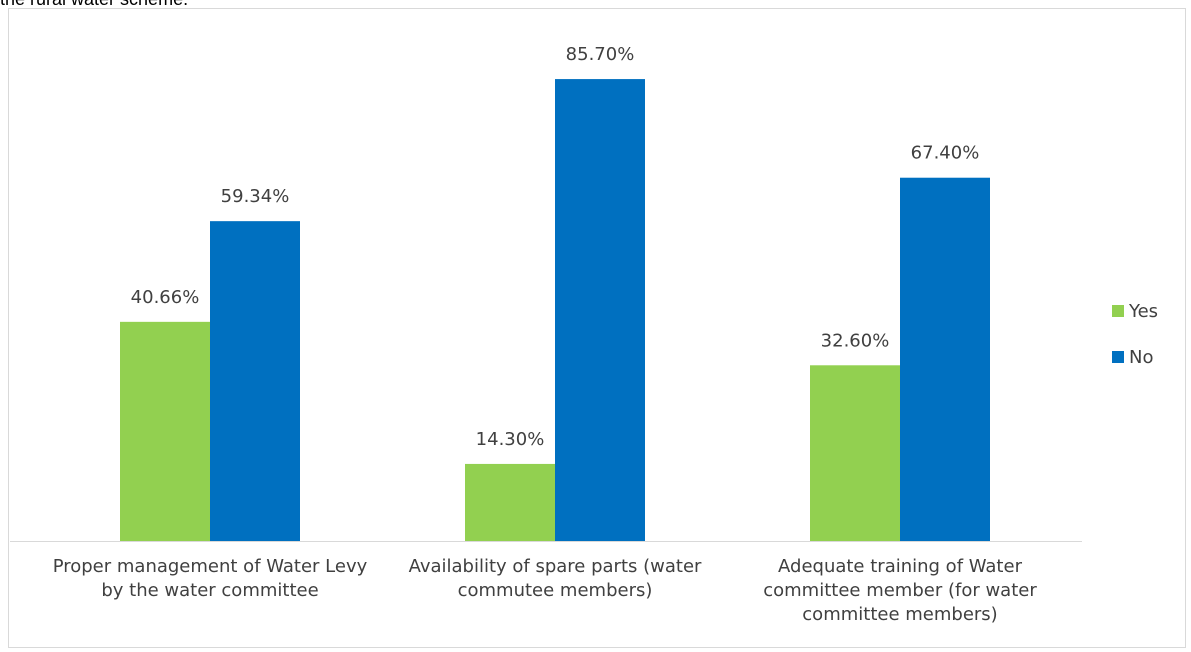 This screenshot has width=1191, height=652. What do you see at coordinates (1141, 357) in the screenshot?
I see `legend-label-no: No` at bounding box center [1141, 357].